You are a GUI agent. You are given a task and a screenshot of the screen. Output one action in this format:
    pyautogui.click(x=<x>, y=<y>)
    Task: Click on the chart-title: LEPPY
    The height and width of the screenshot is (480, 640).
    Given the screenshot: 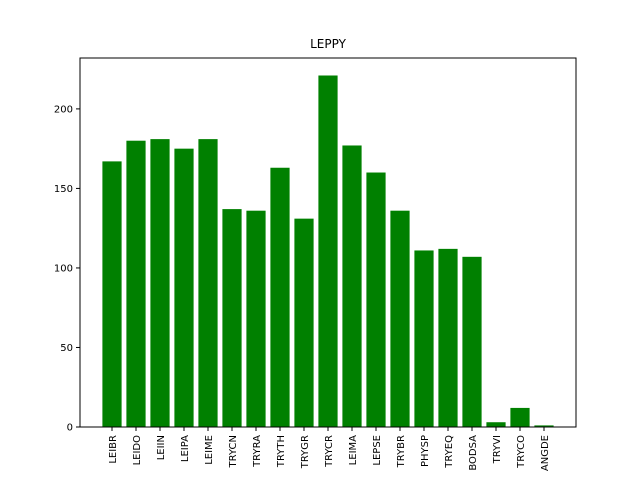 What is the action you would take?
    pyautogui.click(x=328, y=44)
    